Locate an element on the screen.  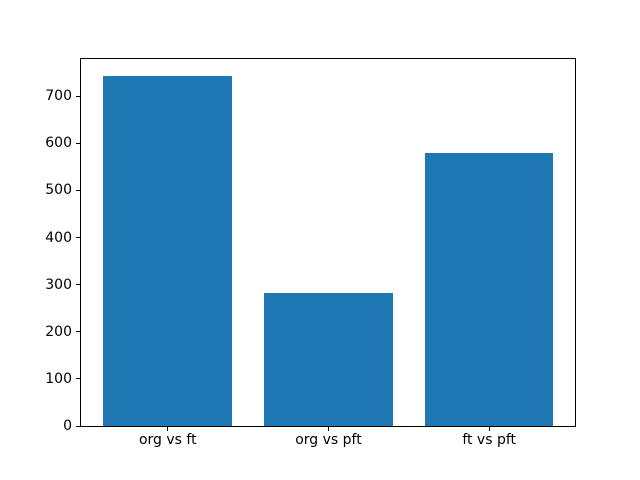
x-tick-label-ft-vs-pft: ft vs pft is located at coordinates (489, 440).